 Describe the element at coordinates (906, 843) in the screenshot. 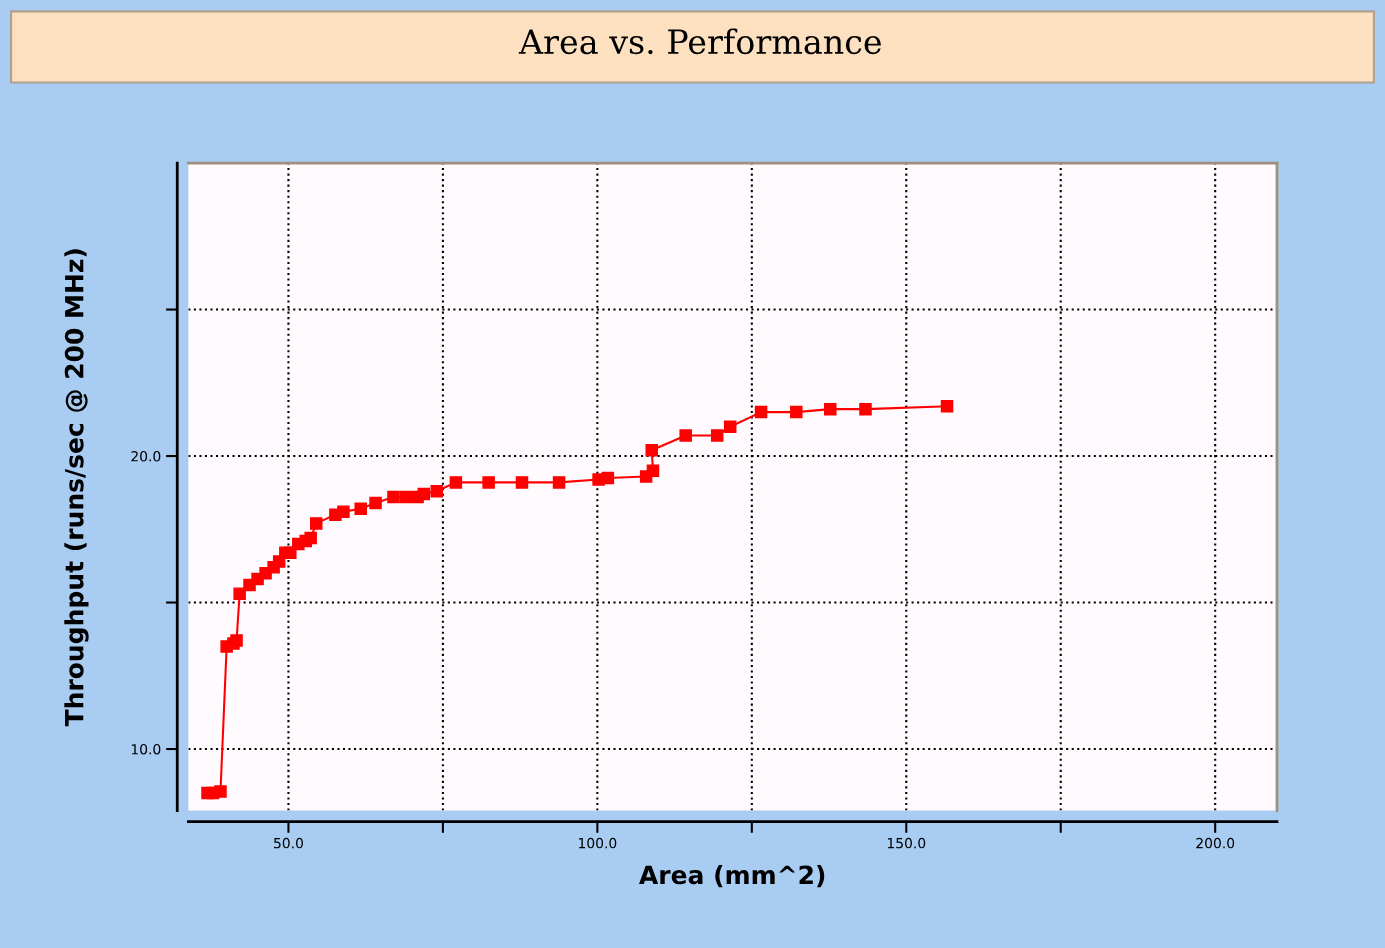

I see `x-tick-label: 150.0` at that location.